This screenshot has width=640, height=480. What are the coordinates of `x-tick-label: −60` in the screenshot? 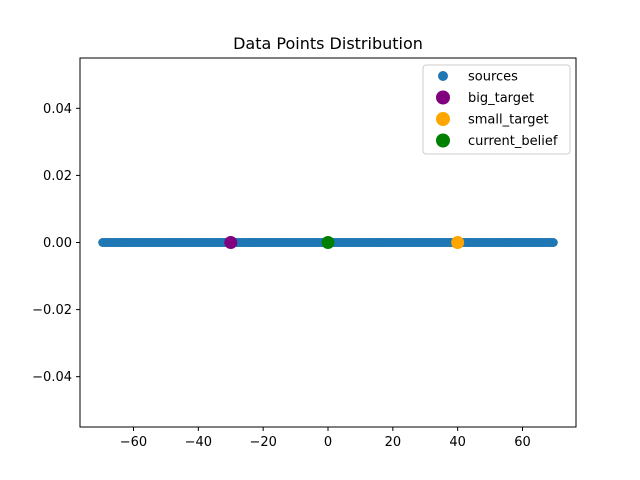 It's located at (133, 442).